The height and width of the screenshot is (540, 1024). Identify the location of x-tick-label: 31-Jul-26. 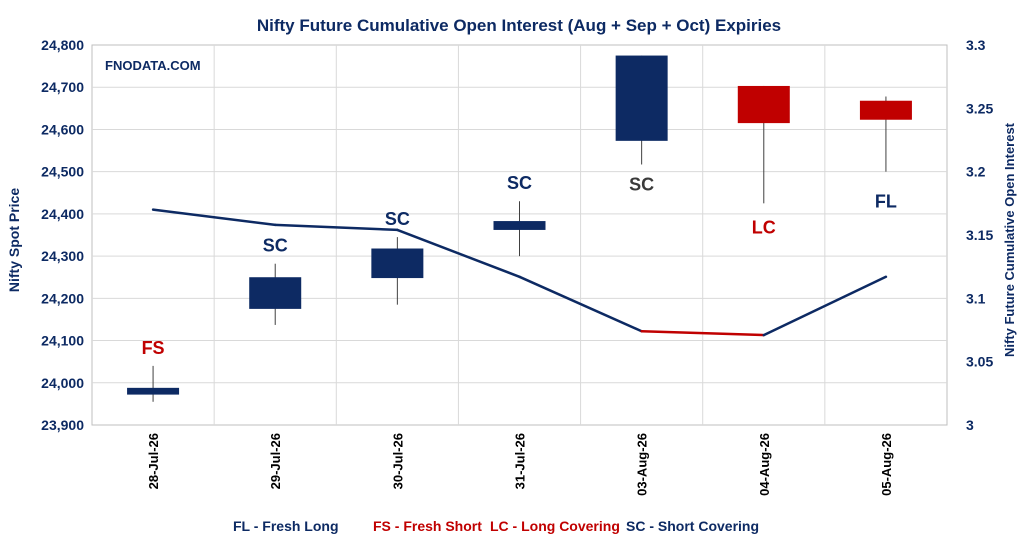
(520, 461).